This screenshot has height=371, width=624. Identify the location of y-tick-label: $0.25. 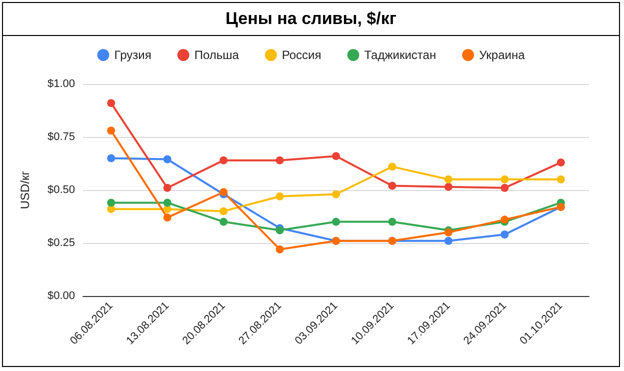
(61, 243).